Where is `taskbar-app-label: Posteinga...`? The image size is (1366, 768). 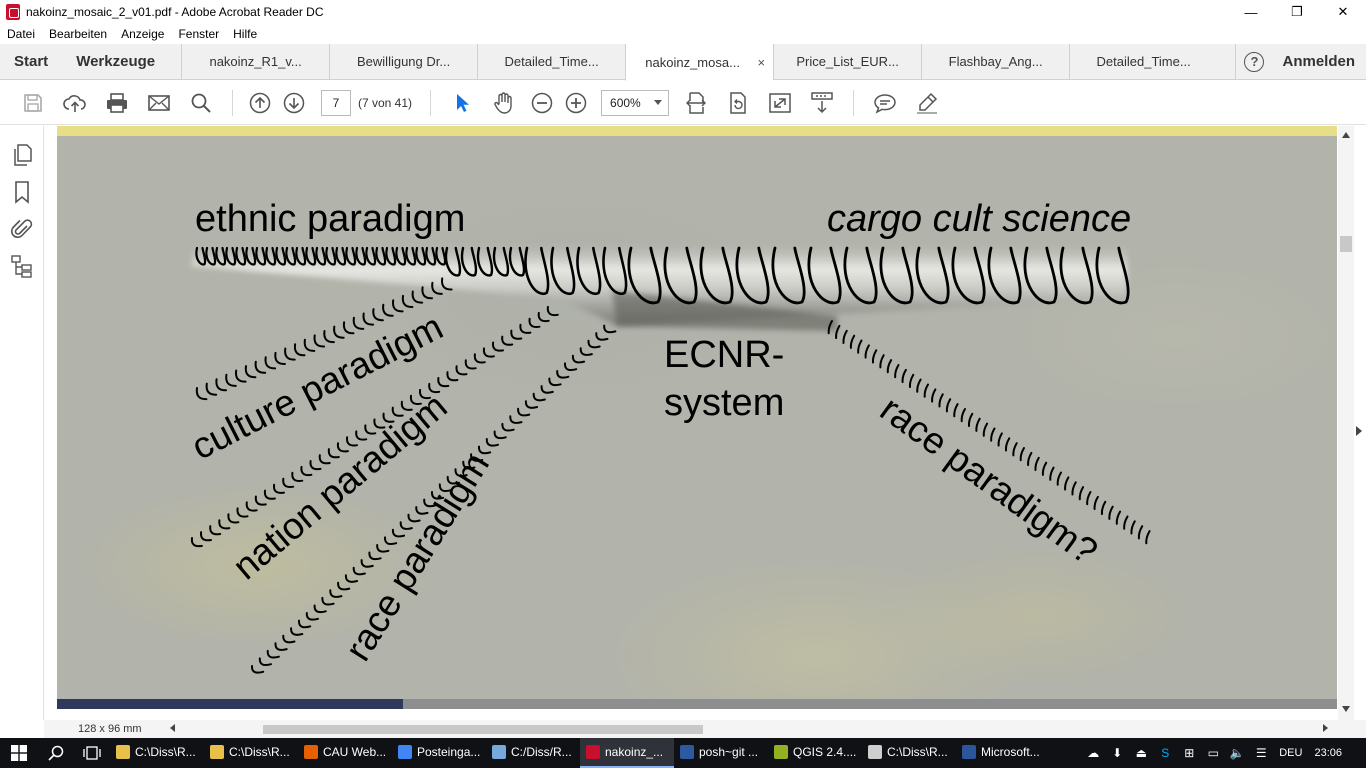 taskbar-app-label: Posteinga... is located at coordinates (449, 752).